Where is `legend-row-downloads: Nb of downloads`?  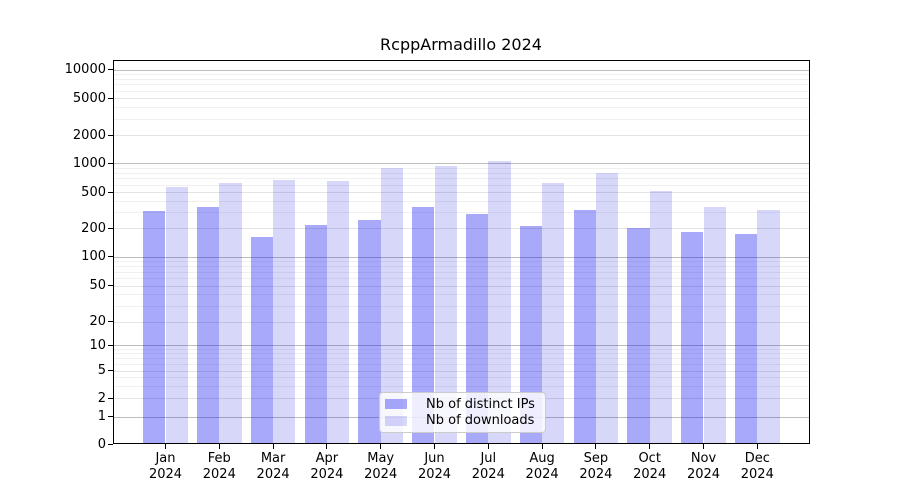 legend-row-downloads: Nb of downloads is located at coordinates (462, 420).